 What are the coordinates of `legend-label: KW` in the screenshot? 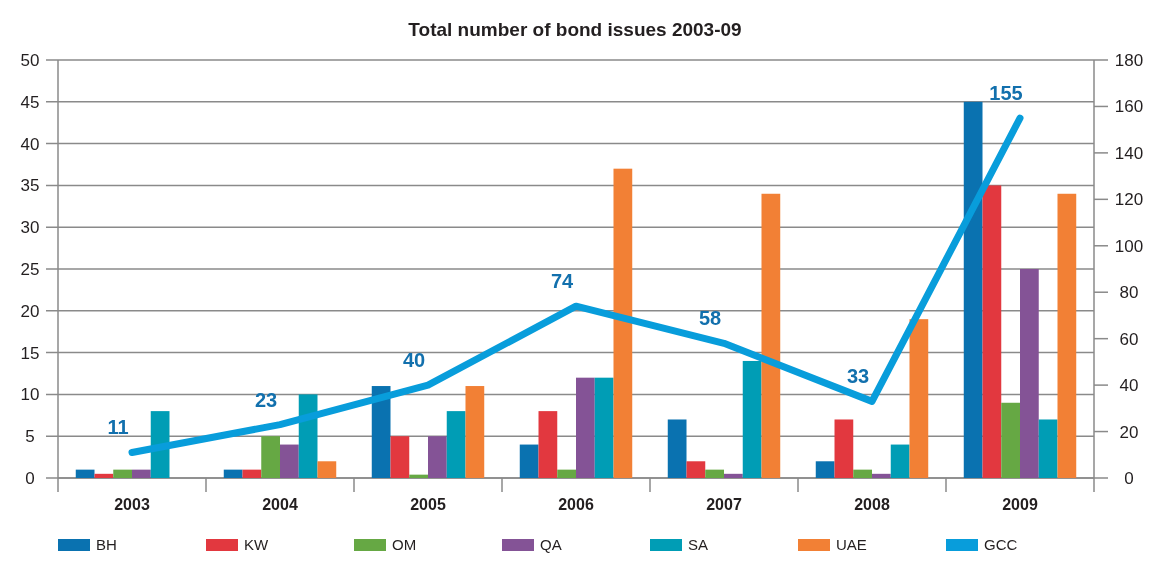 It's located at (256, 544).